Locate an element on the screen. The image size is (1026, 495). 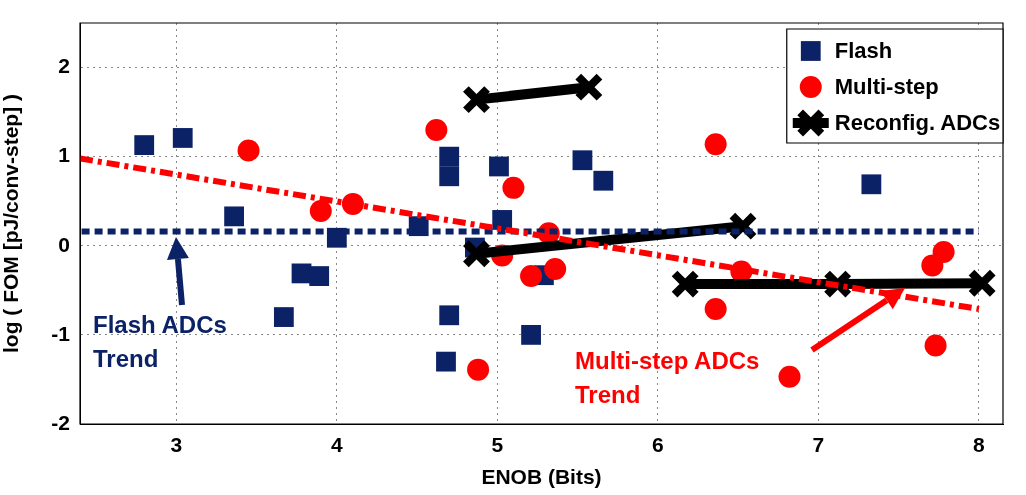
y-tick-label: 0 is located at coordinates (64, 244).